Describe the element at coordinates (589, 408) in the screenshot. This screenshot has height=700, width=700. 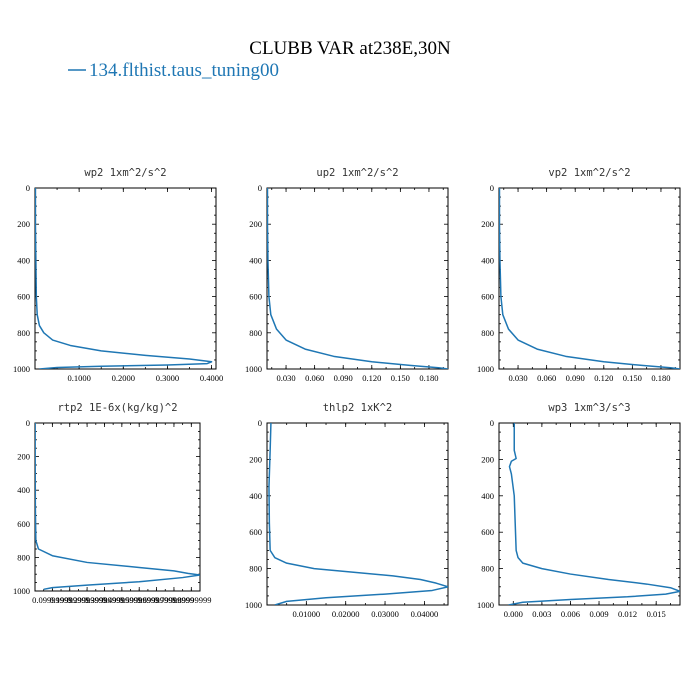
I see `panel-title: wp3 1xm^3/s^3` at that location.